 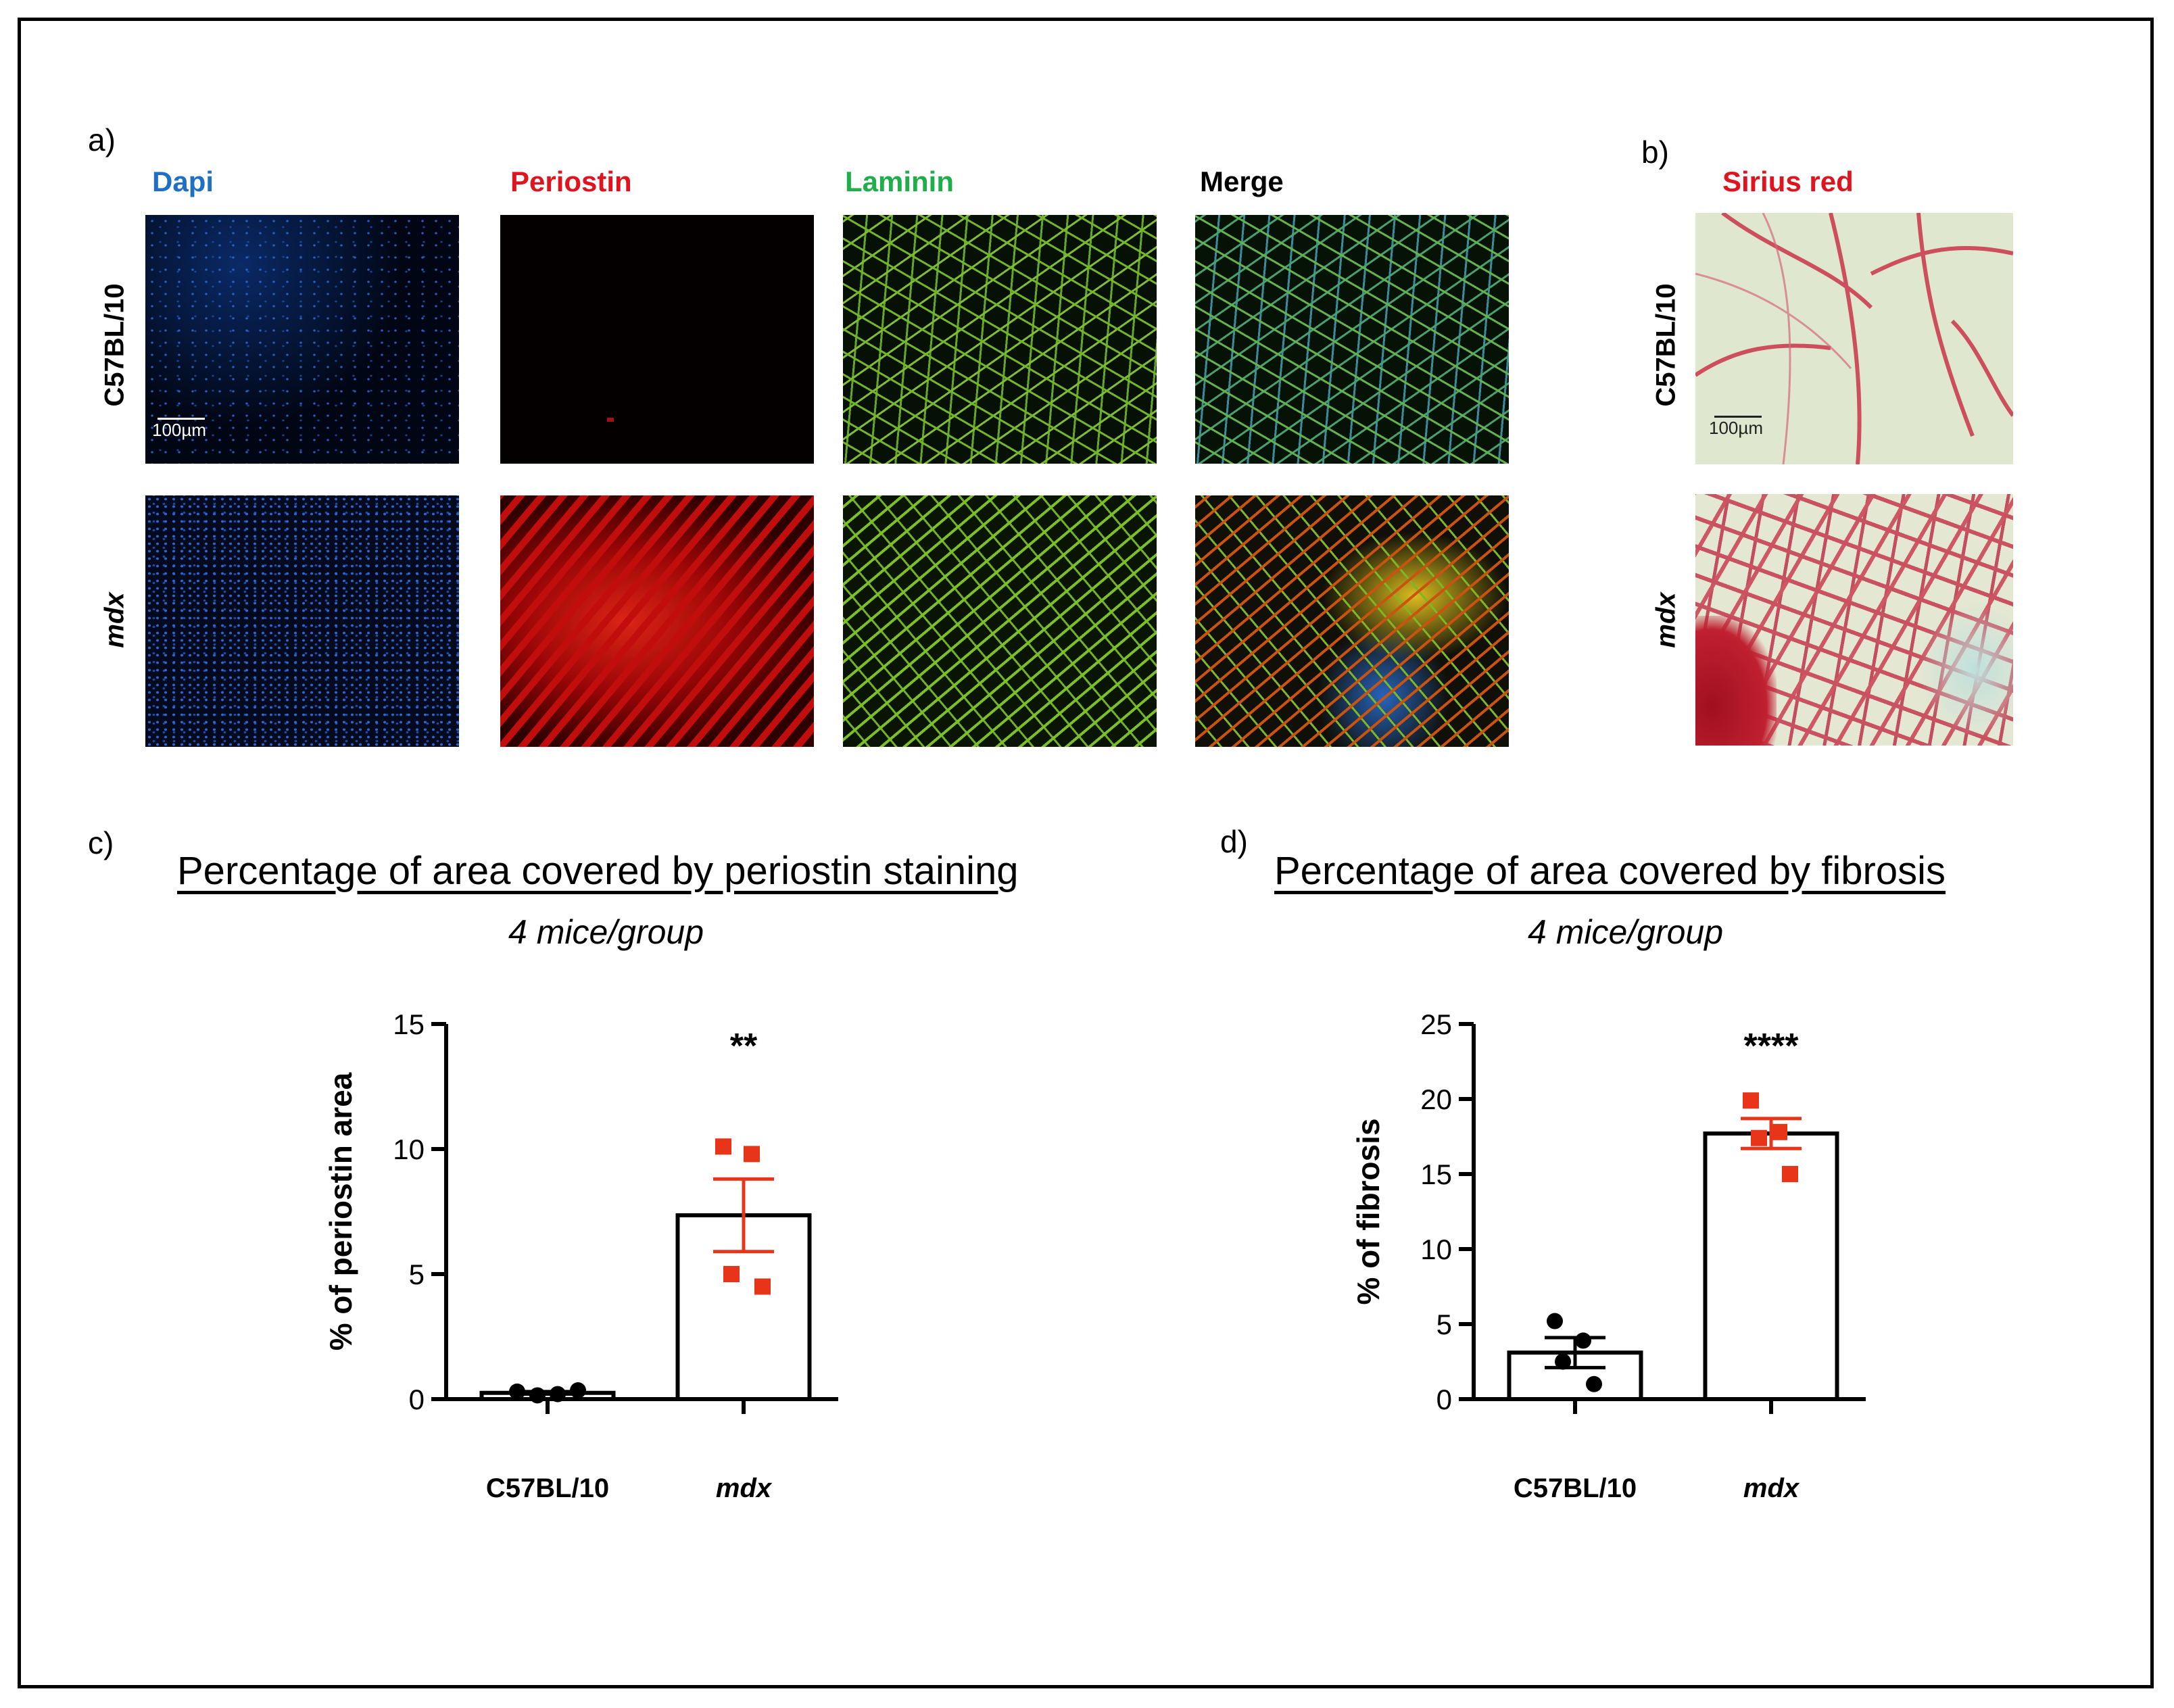 I want to click on significance-label: **, so click(x=744, y=1046).